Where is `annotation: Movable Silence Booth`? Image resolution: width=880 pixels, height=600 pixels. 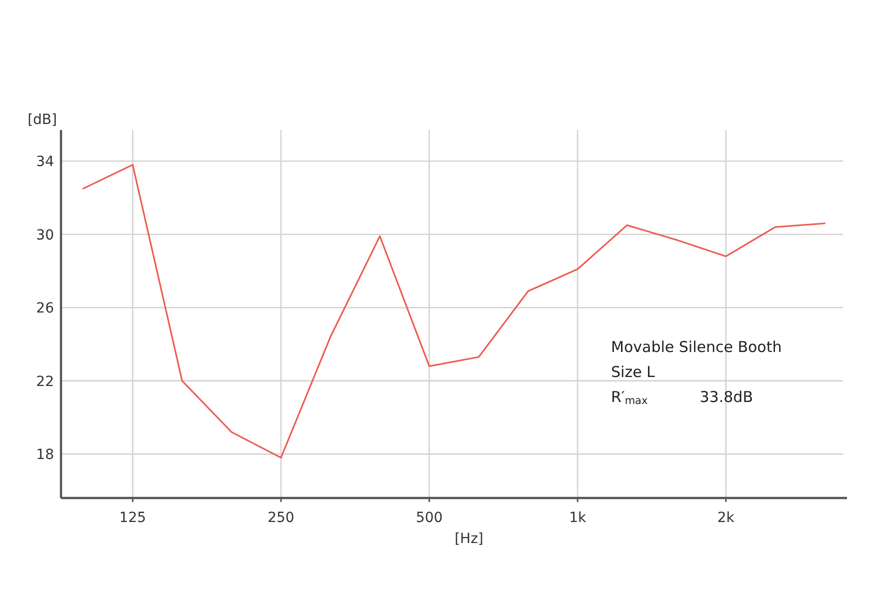
annotation: Movable Silence Booth is located at coordinates (696, 347).